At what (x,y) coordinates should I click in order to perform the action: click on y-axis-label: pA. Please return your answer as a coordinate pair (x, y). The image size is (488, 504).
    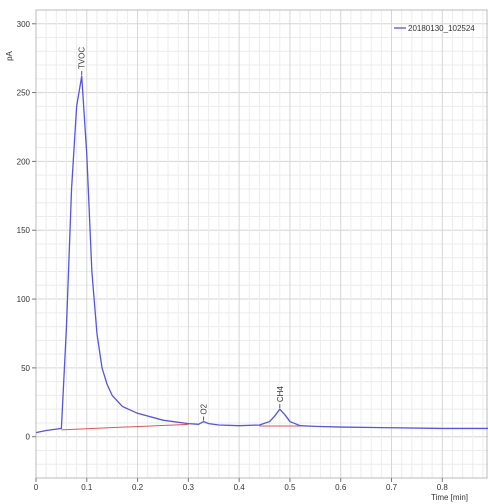
    Looking at the image, I should click on (9, 55).